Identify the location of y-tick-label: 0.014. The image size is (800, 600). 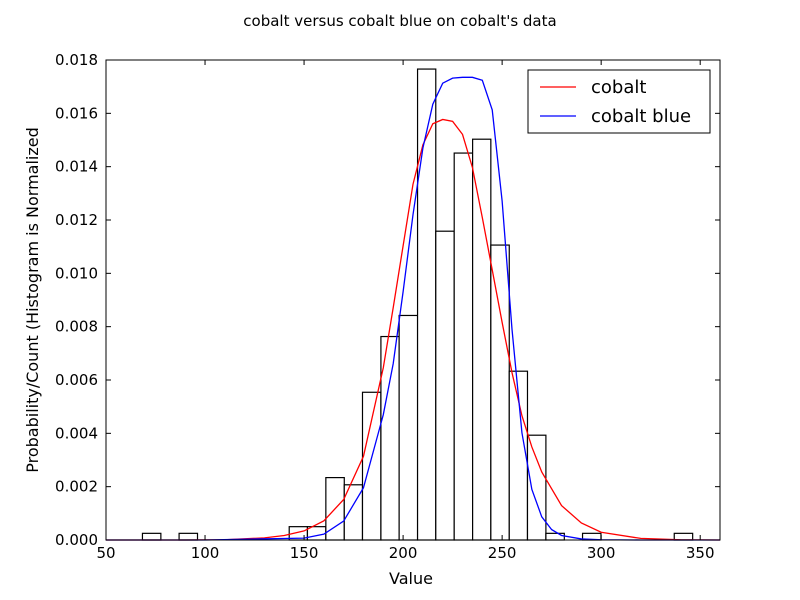
(76, 167).